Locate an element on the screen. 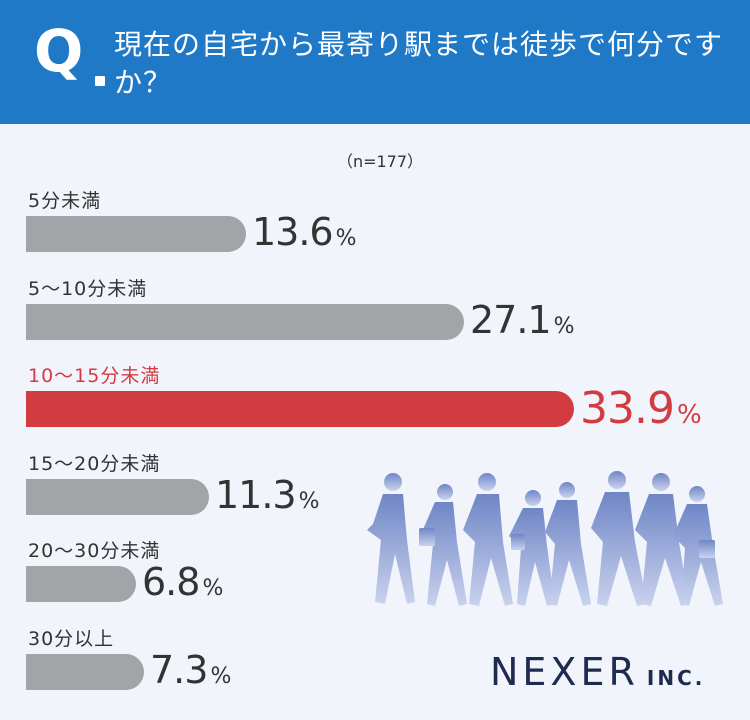  category-label: 15〜20分未満 is located at coordinates (94, 463).